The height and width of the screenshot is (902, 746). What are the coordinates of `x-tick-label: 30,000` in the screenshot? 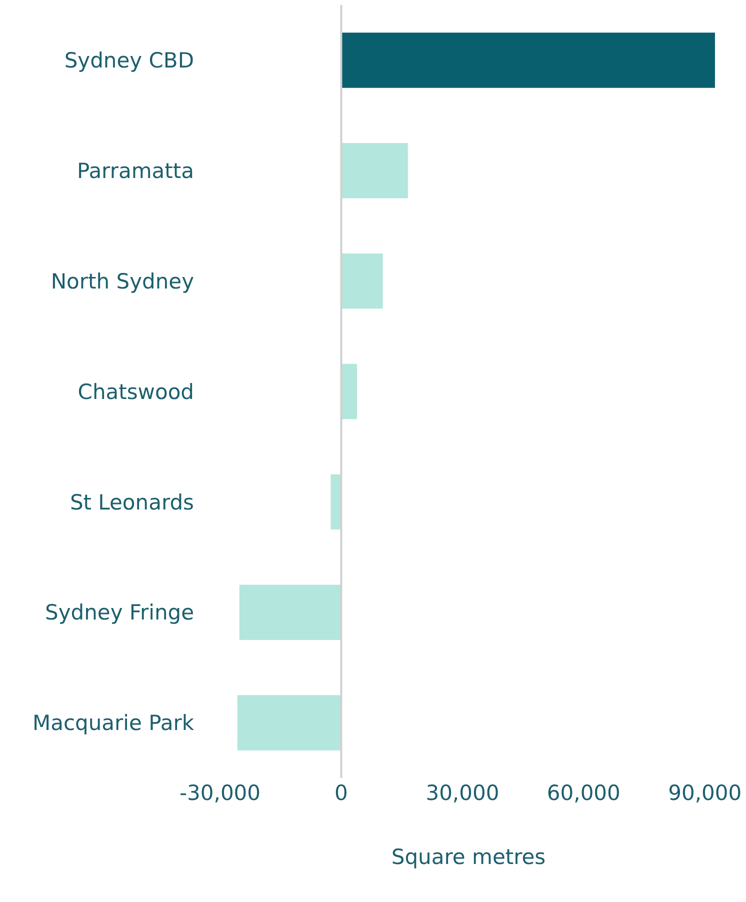 It's located at (463, 793).